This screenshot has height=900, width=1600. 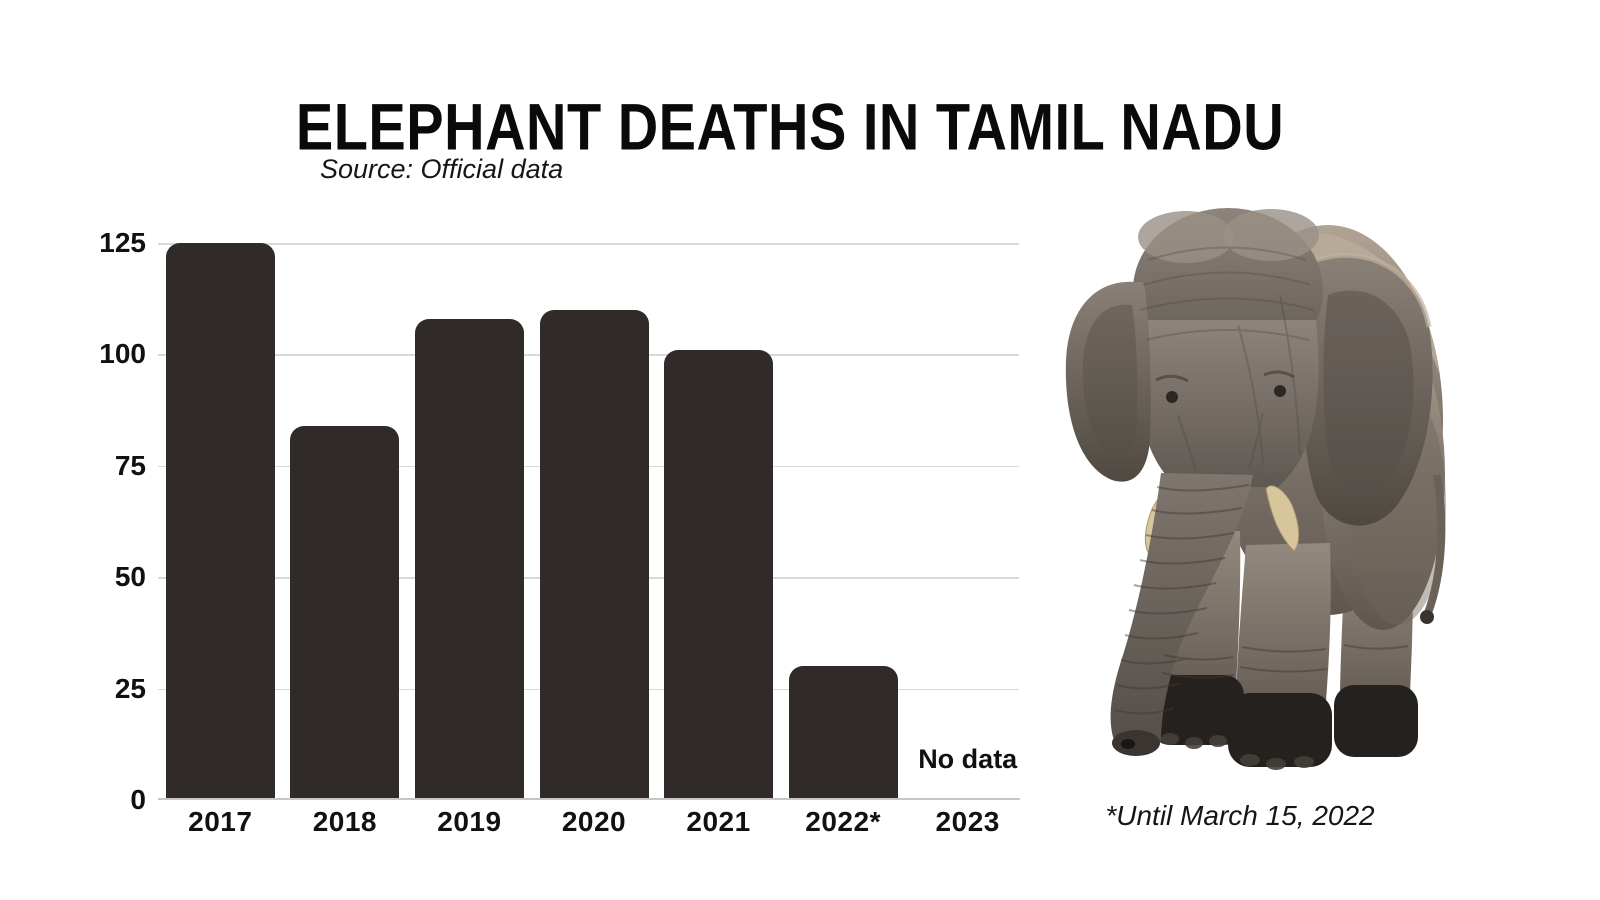 I want to click on footnote: *Until March 15, 2022, so click(x=1240, y=815).